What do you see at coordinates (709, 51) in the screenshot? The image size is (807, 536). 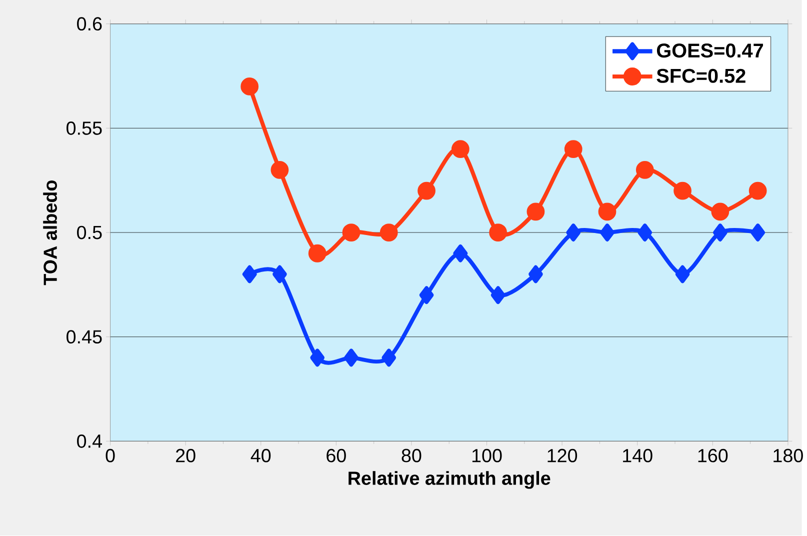 I see `legend-label: GOES=0.47` at bounding box center [709, 51].